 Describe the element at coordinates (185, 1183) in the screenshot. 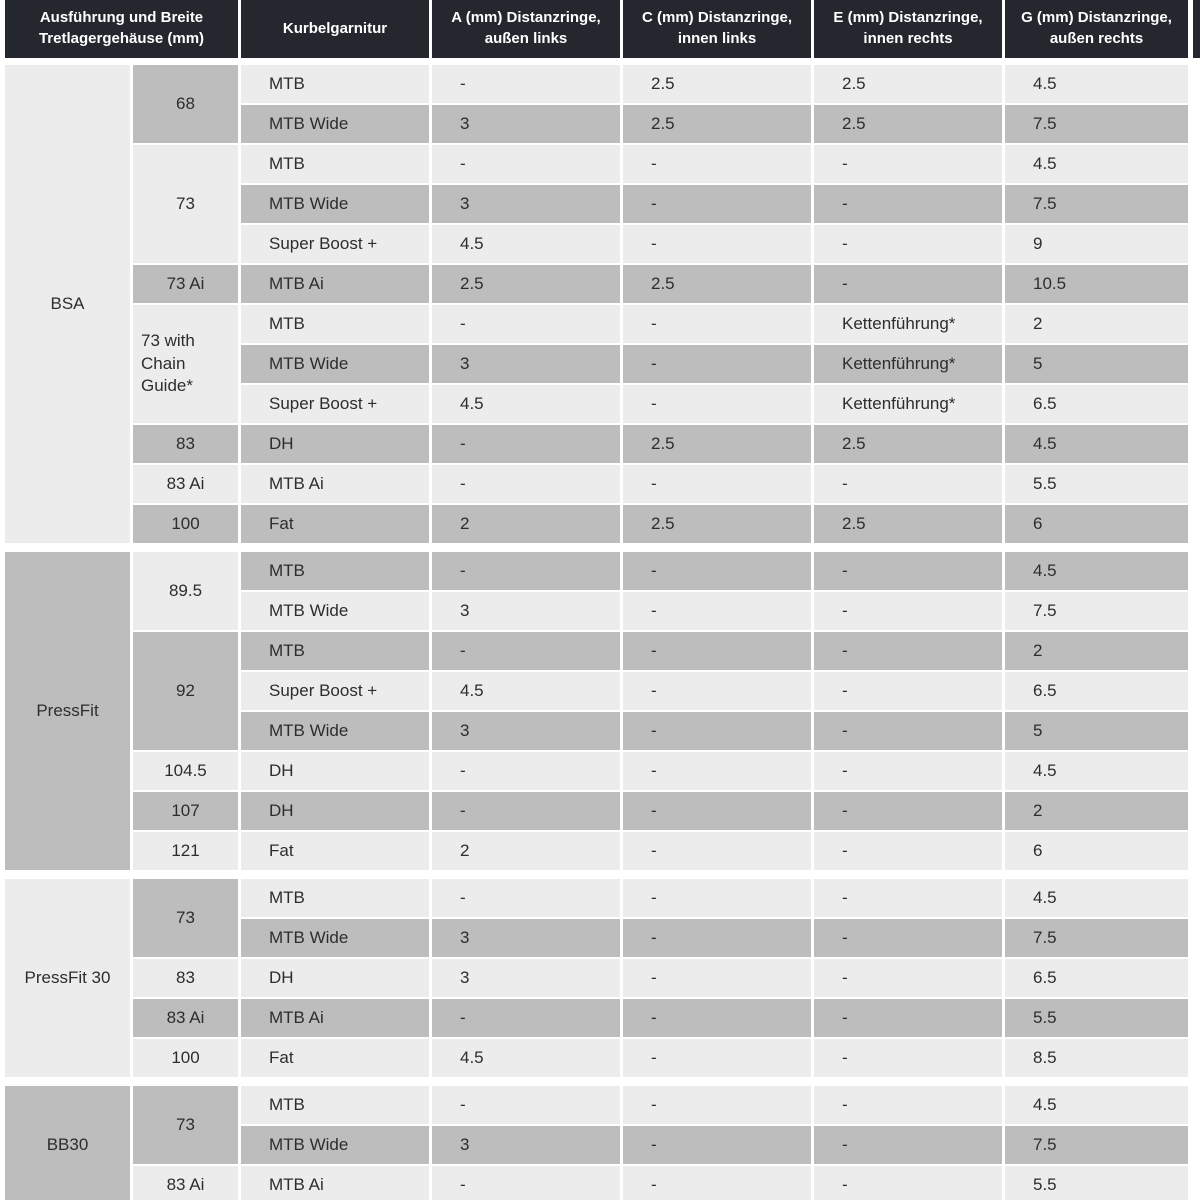

I see `width-cell: 83 Ai` at that location.